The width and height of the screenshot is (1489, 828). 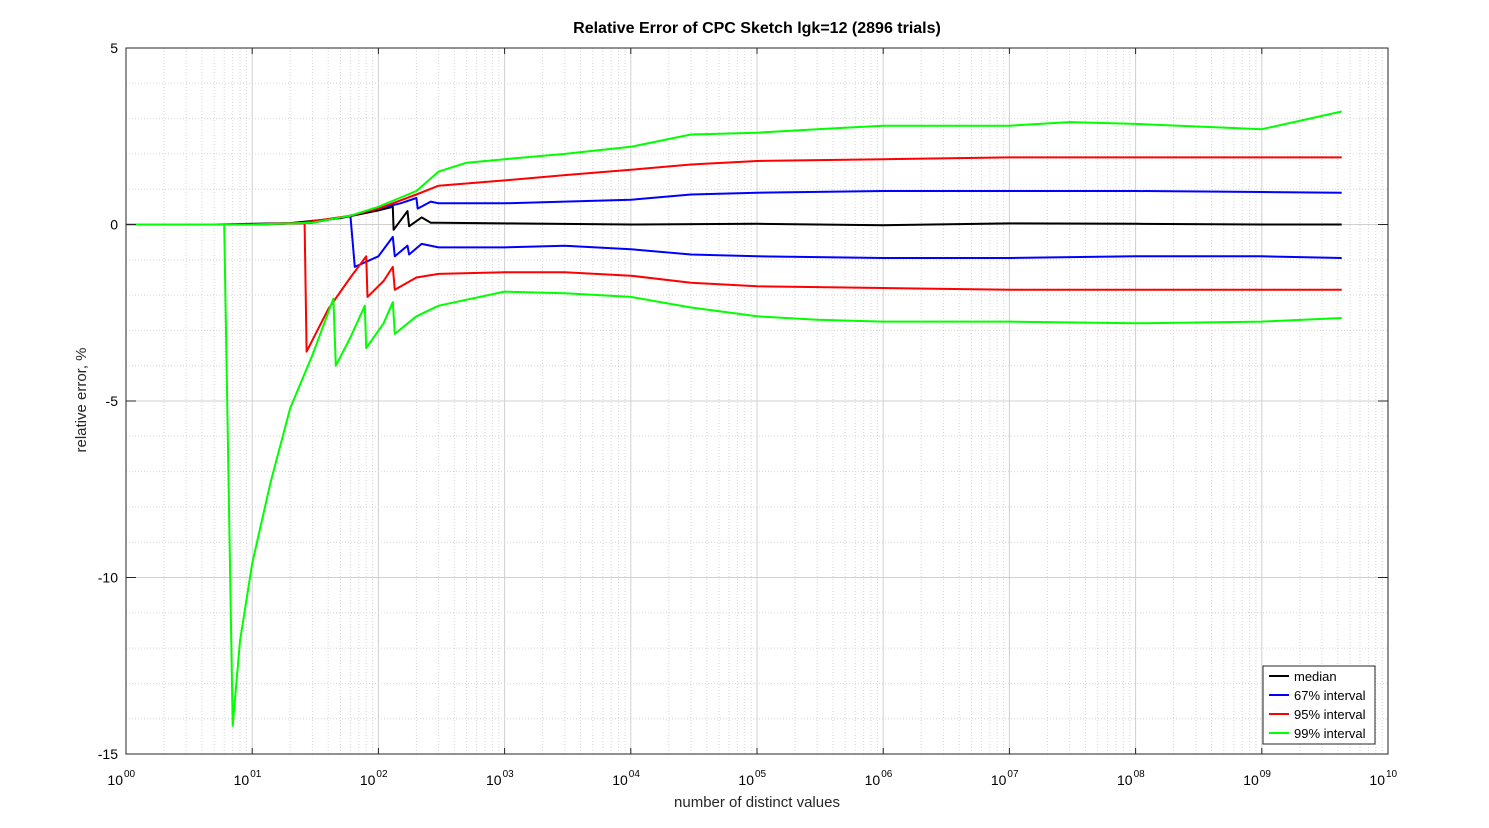 What do you see at coordinates (112, 401) in the screenshot?
I see `y-tick-label: -5` at bounding box center [112, 401].